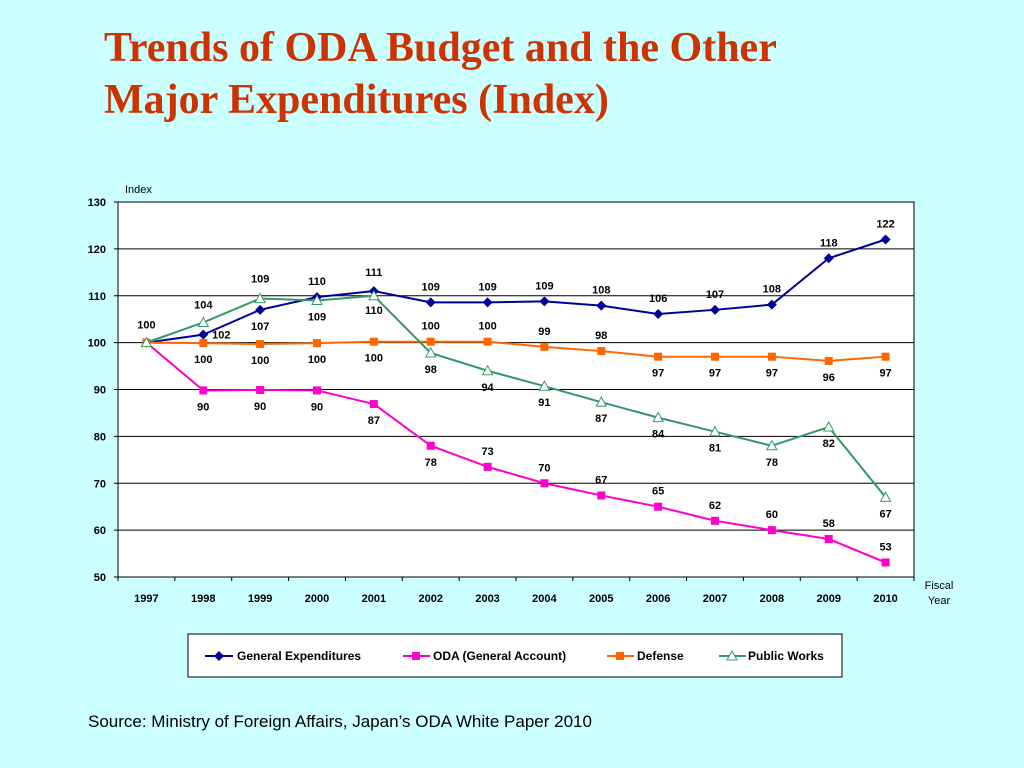 Image resolution: width=1024 pixels, height=768 pixels. Describe the element at coordinates (885, 225) in the screenshot. I see `data-label: 122` at that location.